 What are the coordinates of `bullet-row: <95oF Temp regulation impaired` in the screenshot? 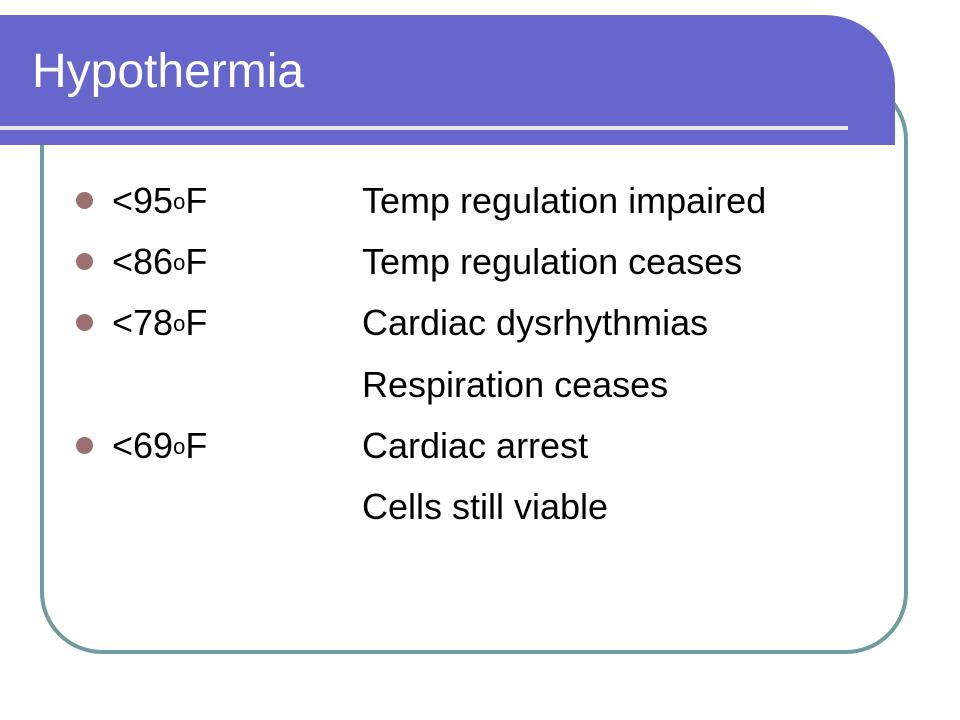 It's located at (480, 200).